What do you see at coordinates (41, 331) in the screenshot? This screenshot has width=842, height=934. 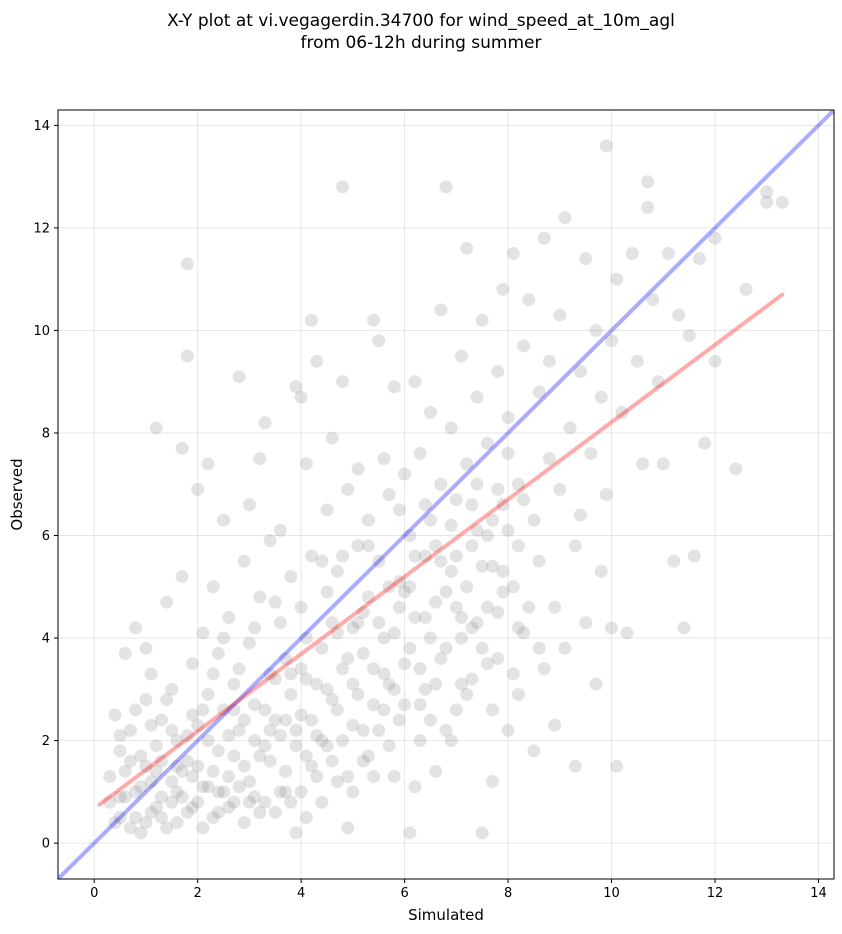 I see `y-tick-label: 10` at bounding box center [41, 331].